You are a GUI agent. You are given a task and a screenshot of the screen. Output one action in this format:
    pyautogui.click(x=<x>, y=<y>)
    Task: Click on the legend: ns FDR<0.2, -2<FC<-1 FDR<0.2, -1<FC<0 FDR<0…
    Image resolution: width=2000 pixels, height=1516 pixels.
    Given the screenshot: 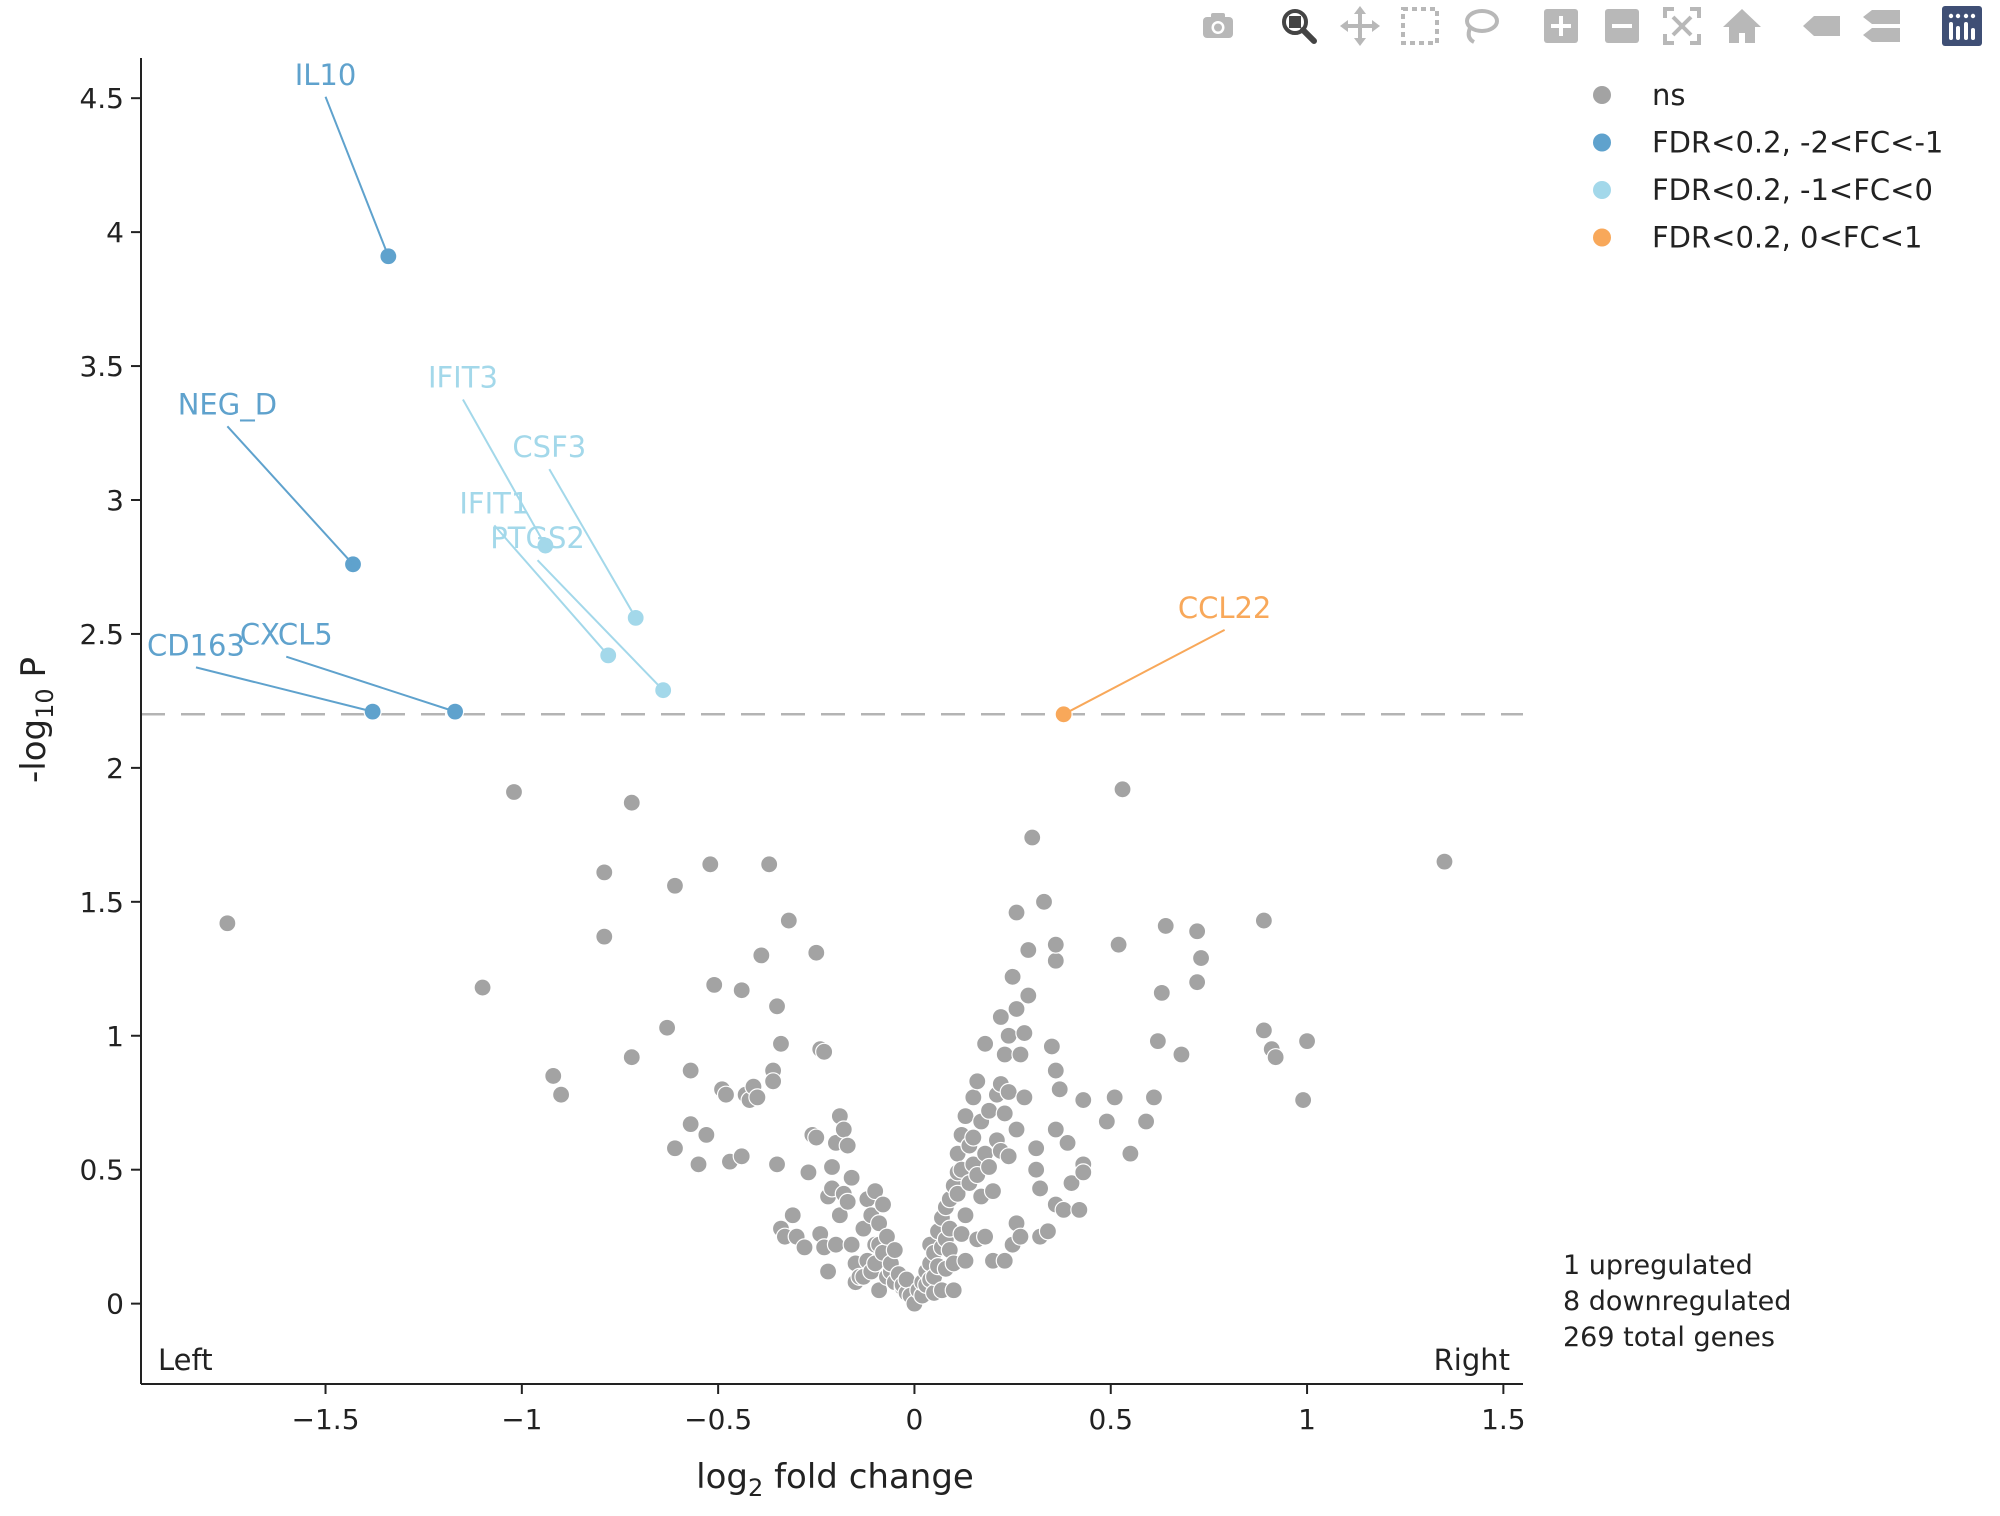 What is the action you would take?
    pyautogui.click(x=1768, y=166)
    